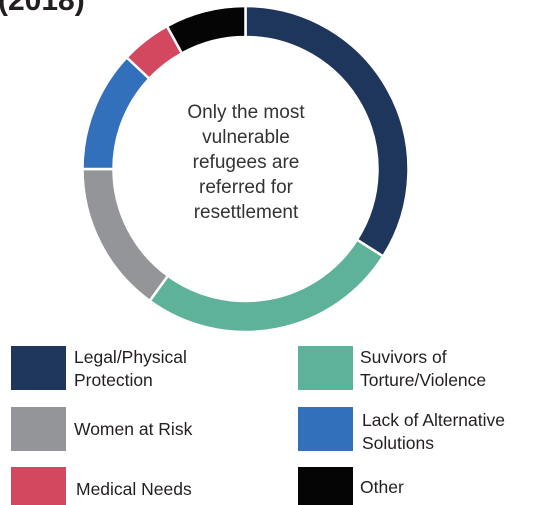 The width and height of the screenshot is (537, 505). Describe the element at coordinates (130, 368) in the screenshot. I see `legend-label: Legal/Physical Protection` at that location.